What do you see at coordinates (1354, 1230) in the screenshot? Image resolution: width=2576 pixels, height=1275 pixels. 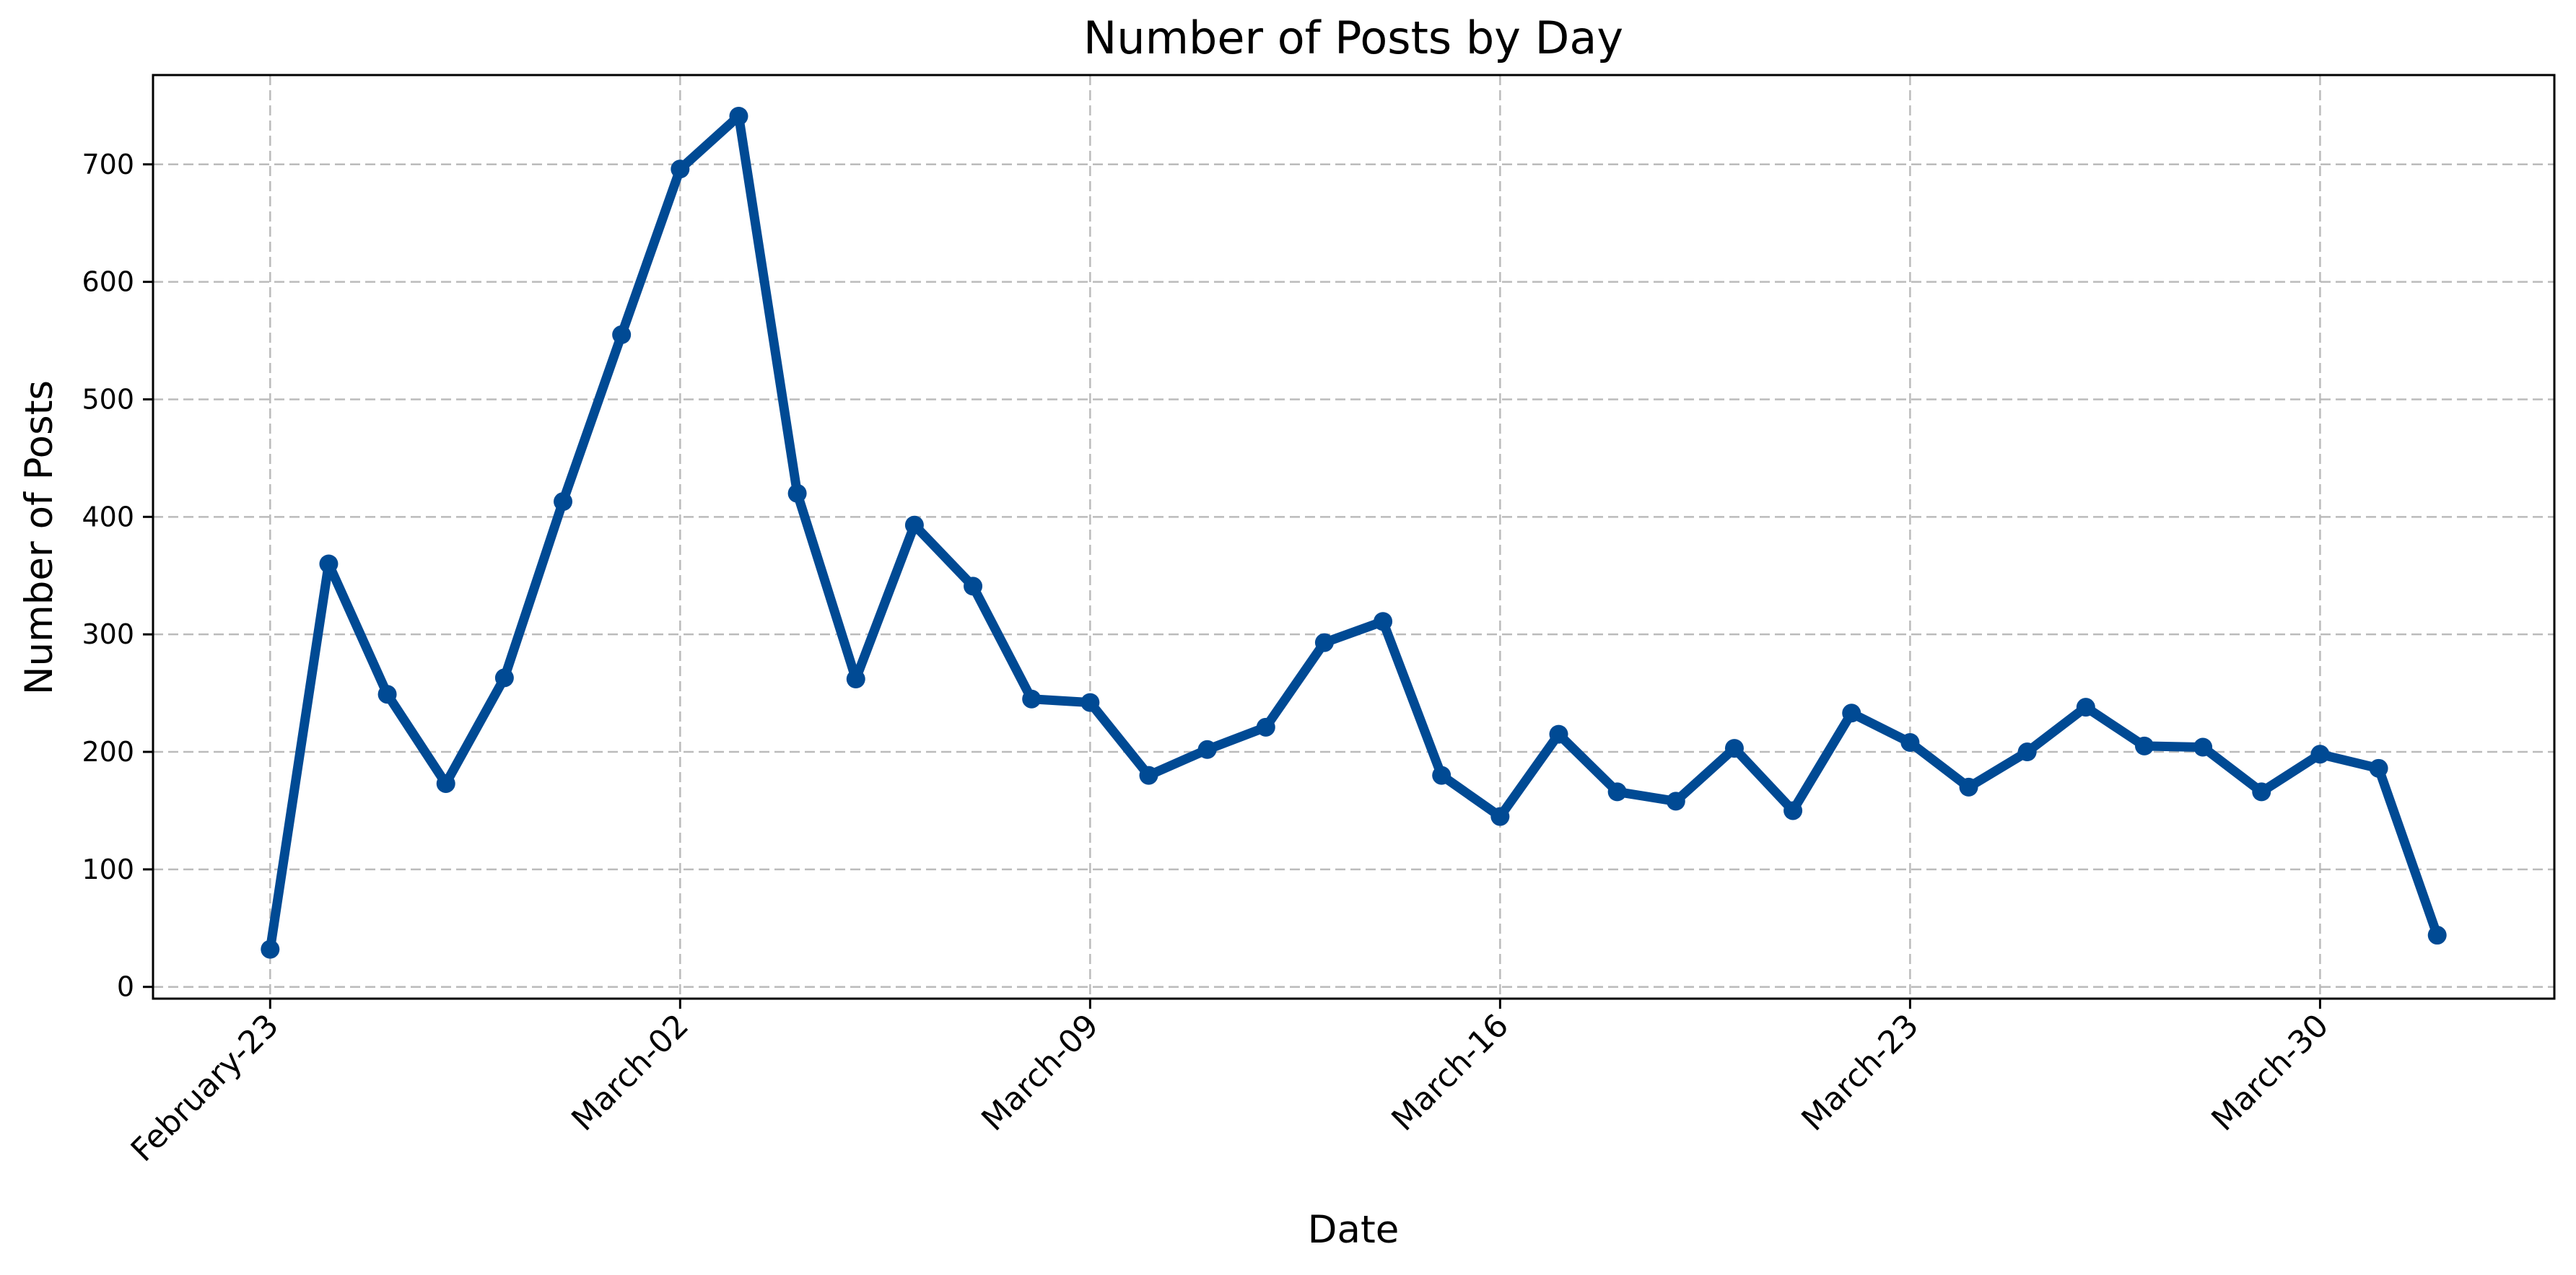 I see `x-axis-label: Date` at bounding box center [1354, 1230].